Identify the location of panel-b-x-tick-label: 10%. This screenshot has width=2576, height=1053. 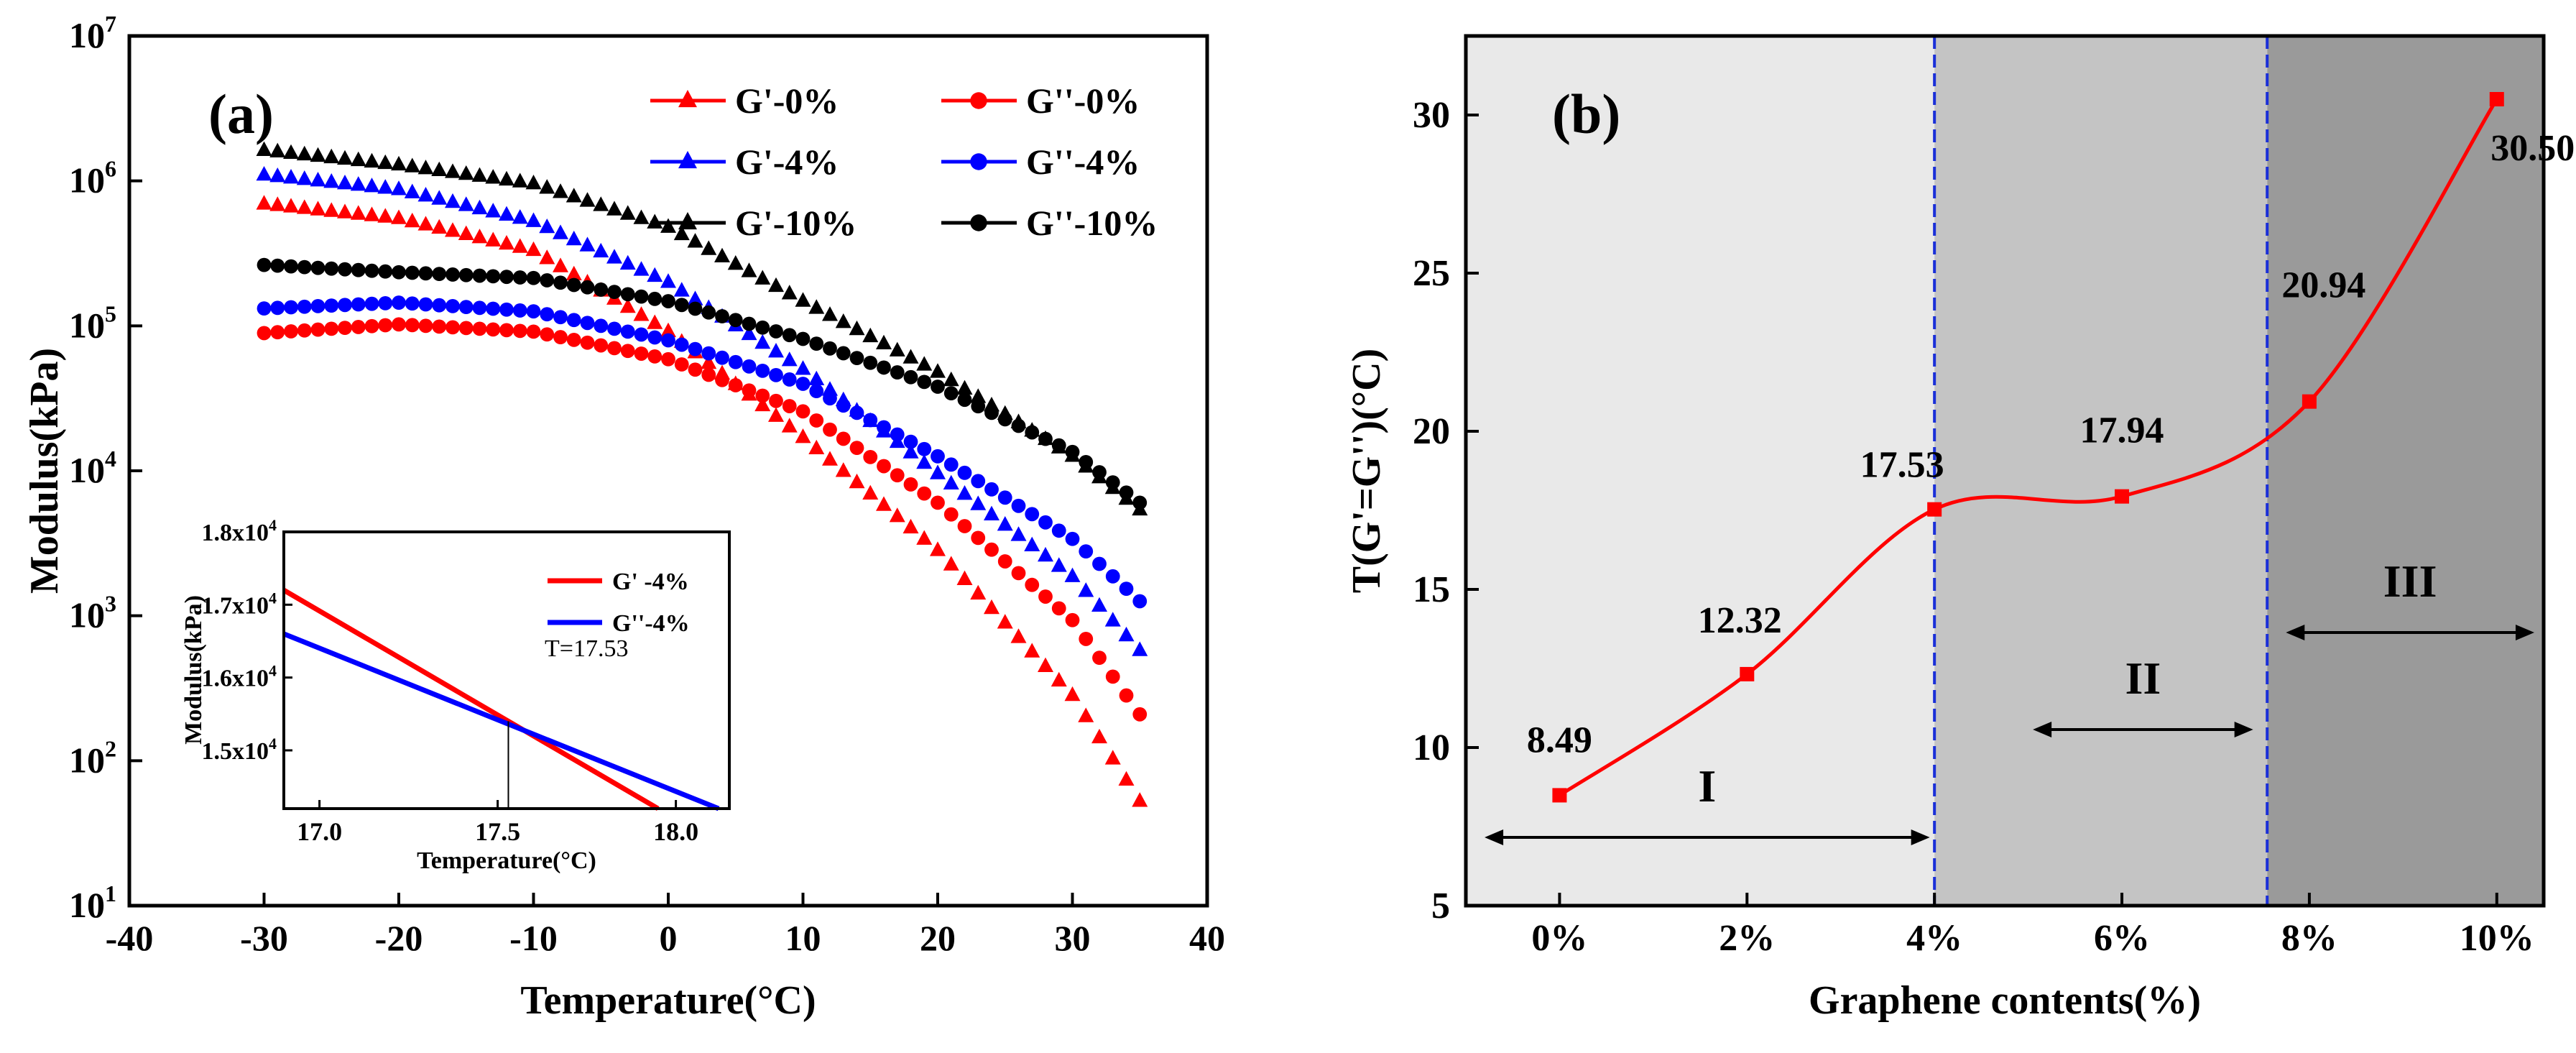
(2497, 938).